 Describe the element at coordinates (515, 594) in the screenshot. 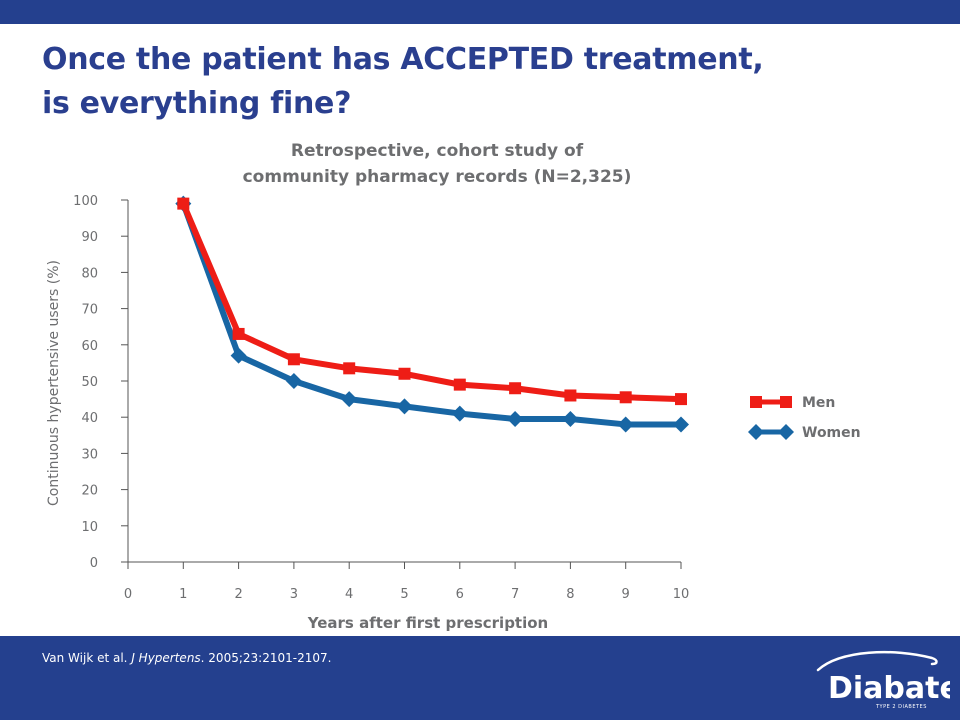

I see `x-tick-label: 7` at that location.